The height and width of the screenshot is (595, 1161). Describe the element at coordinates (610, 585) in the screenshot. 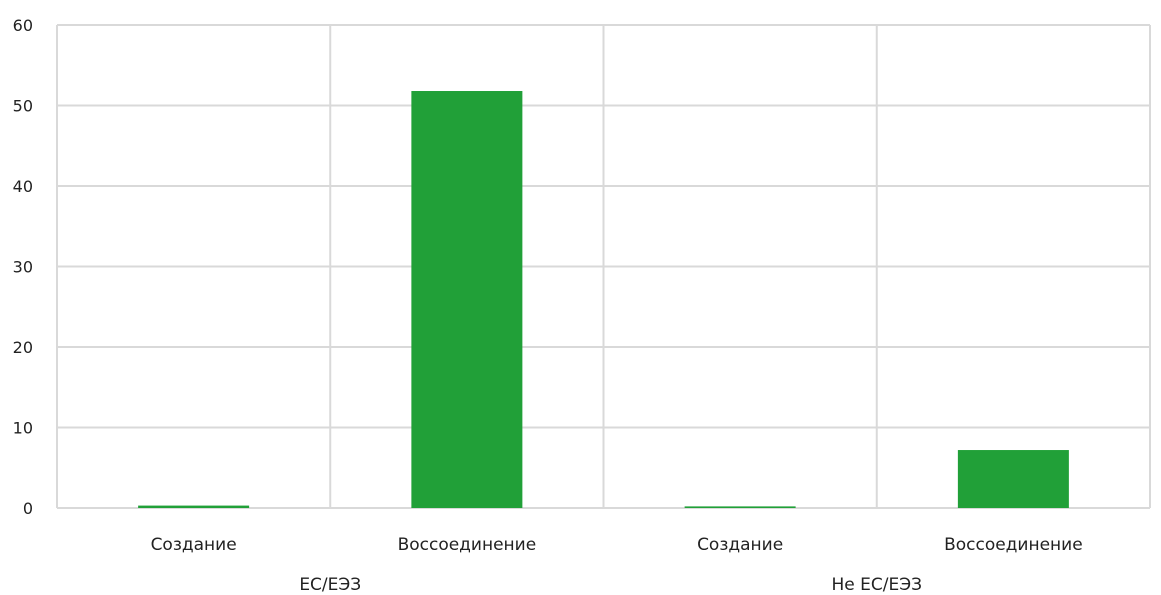

I see `group-labels: ЕС/ЕЭЗ Не ЕС/ЕЭЗ` at that location.